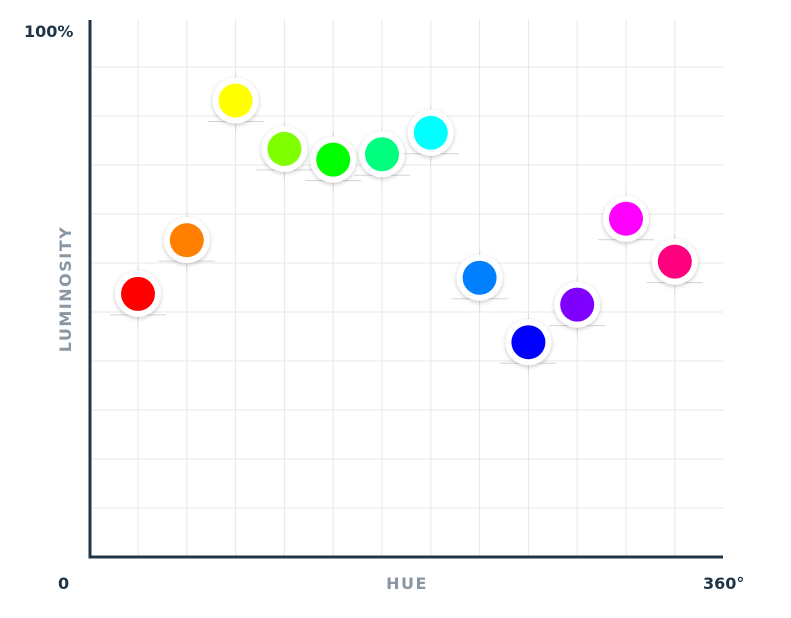 This screenshot has height=618, width=791. What do you see at coordinates (407, 583) in the screenshot?
I see `x-axis-title: HUE` at bounding box center [407, 583].